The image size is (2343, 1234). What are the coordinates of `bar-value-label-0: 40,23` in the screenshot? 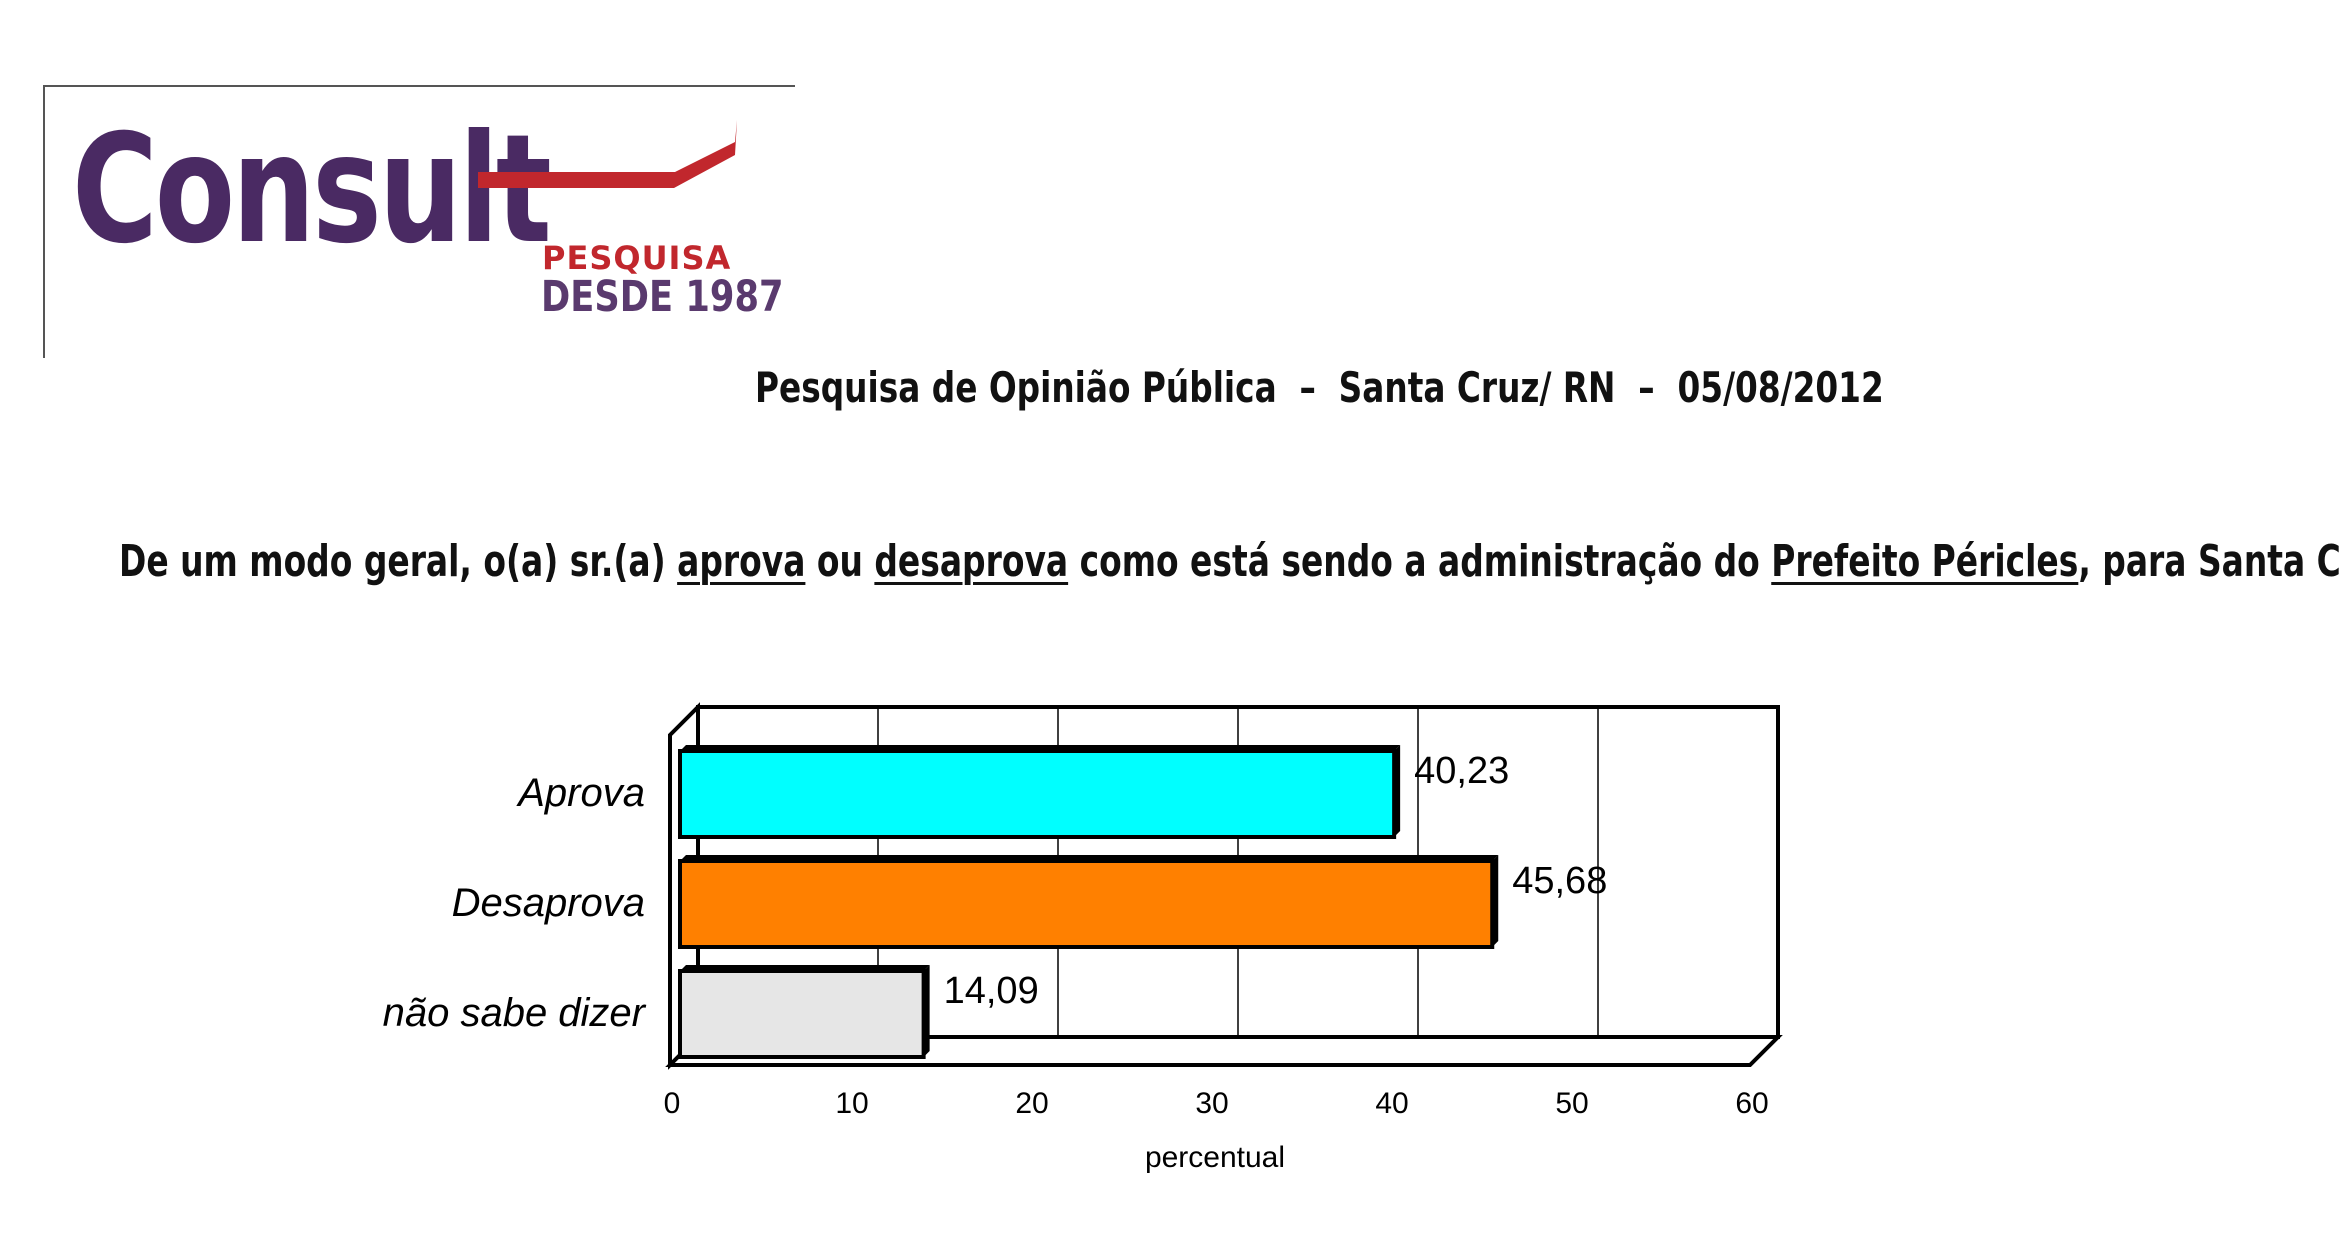 It's located at (1461, 771).